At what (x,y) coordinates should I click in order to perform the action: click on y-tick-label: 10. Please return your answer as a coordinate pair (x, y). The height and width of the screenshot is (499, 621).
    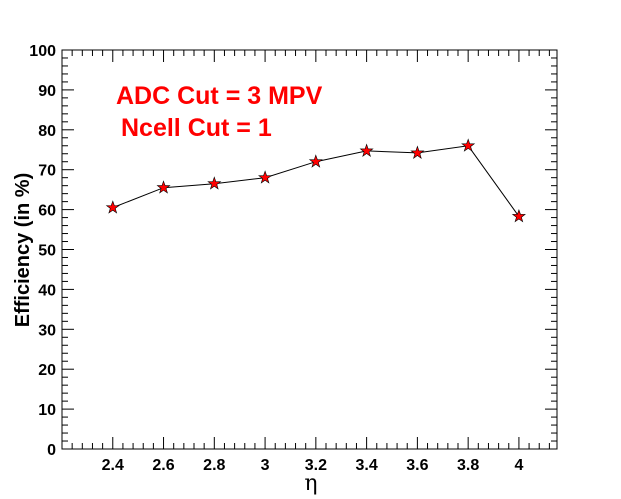
    Looking at the image, I should click on (47, 410).